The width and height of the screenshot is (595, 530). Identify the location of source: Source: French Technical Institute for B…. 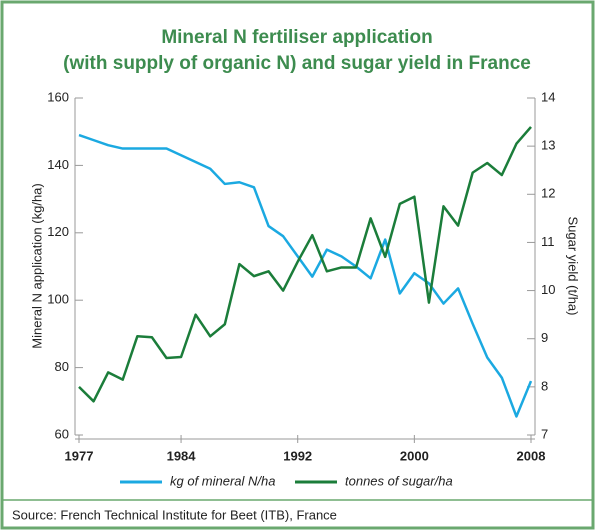
(174, 514).